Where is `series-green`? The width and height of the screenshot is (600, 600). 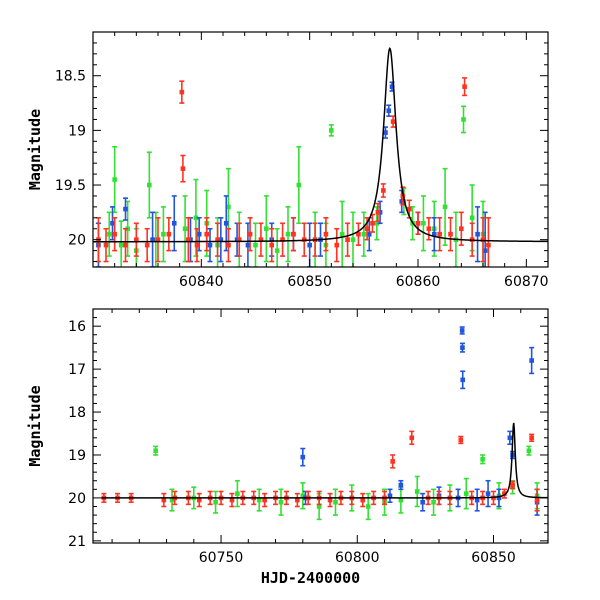
series-green is located at coordinates (346, 483).